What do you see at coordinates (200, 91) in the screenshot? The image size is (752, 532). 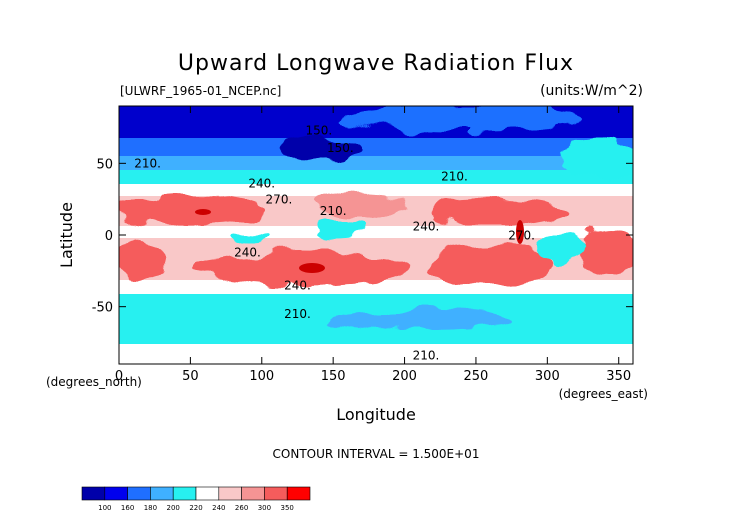 I see `file-label: [ULWRF_1965-01_NCEP.nc]` at bounding box center [200, 91].